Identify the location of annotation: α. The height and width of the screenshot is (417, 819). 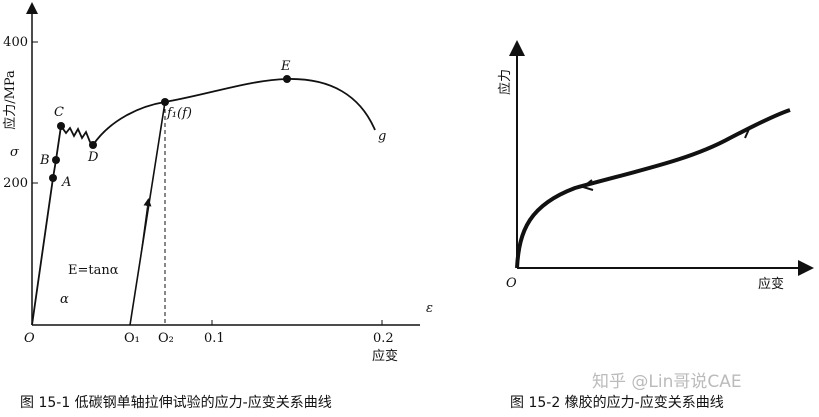
(64, 299).